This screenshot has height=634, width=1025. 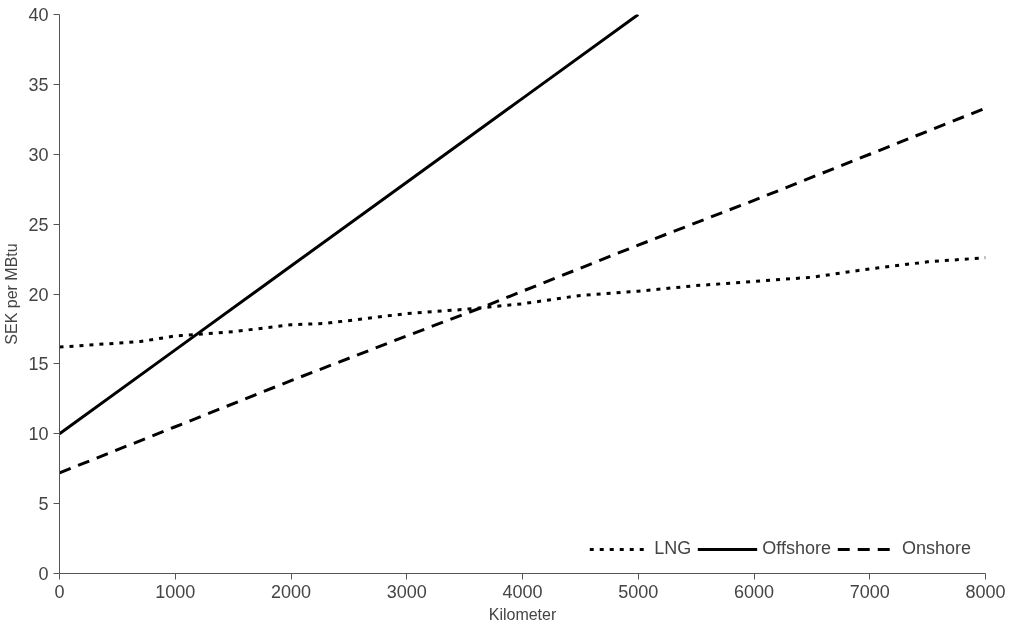 What do you see at coordinates (985, 591) in the screenshot?
I see `x-tick-label: 8000` at bounding box center [985, 591].